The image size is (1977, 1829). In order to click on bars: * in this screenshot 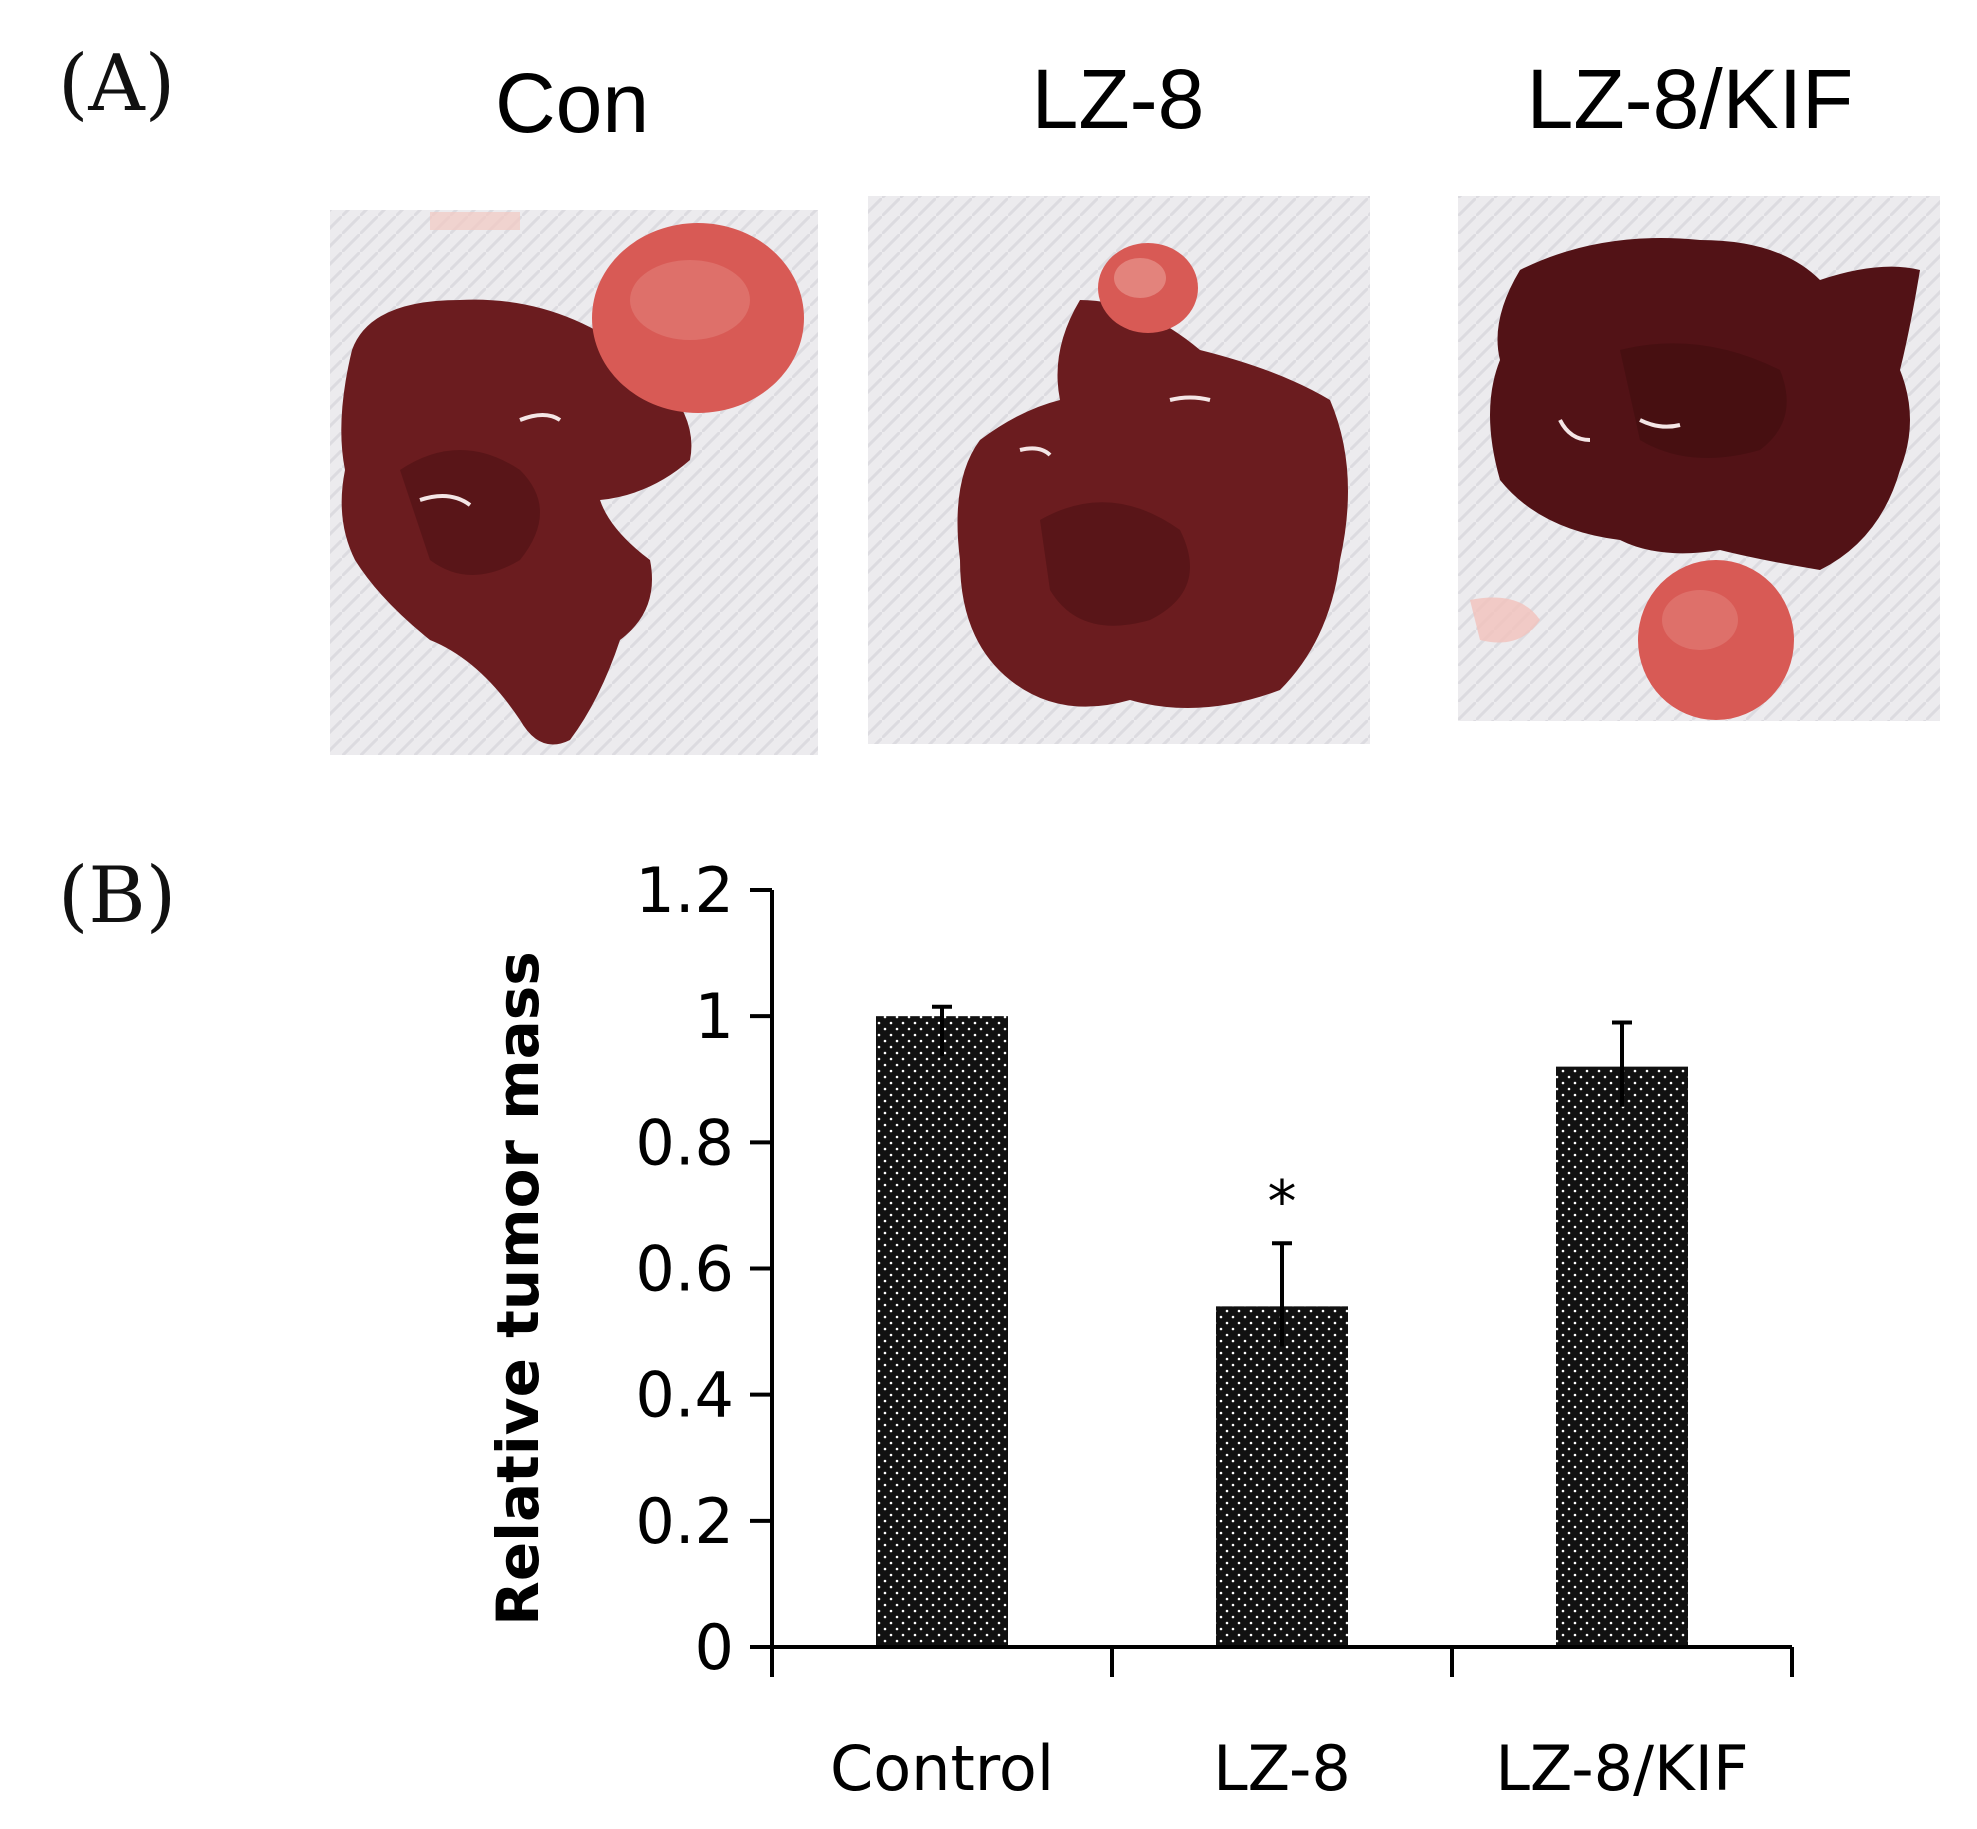, I will do `click(1282, 1325)`.